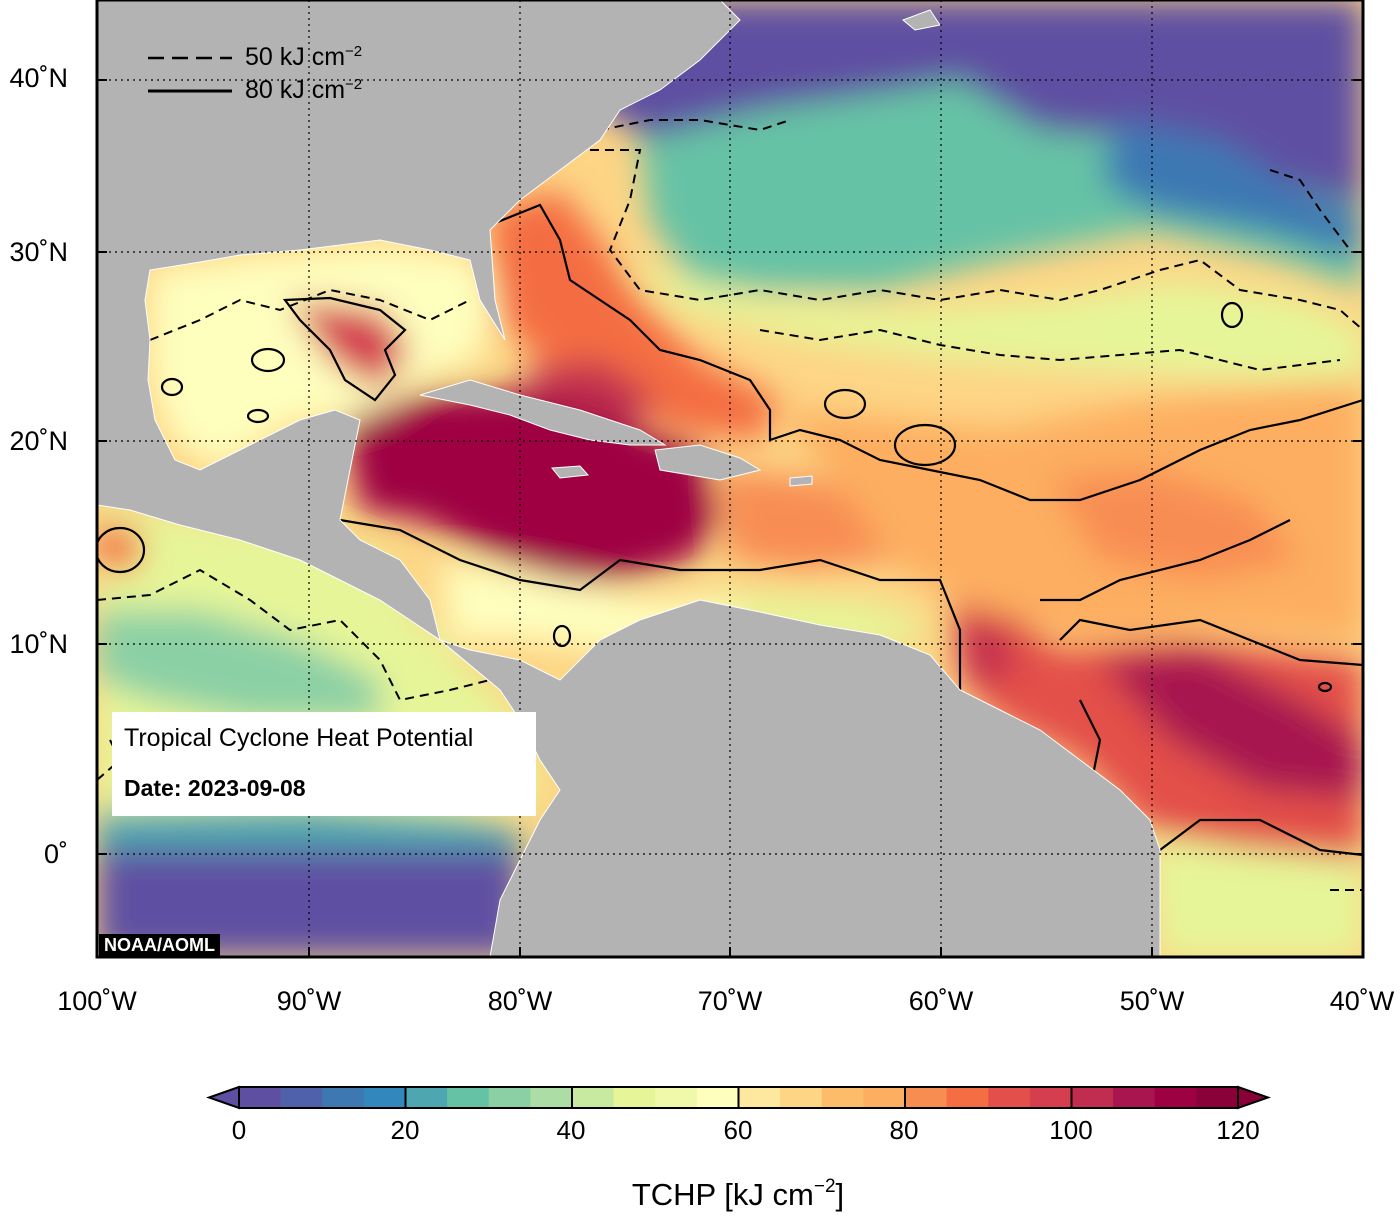 This screenshot has width=1400, height=1217. What do you see at coordinates (738, 1130) in the screenshot?
I see `colorbar-tick-label: 60` at bounding box center [738, 1130].